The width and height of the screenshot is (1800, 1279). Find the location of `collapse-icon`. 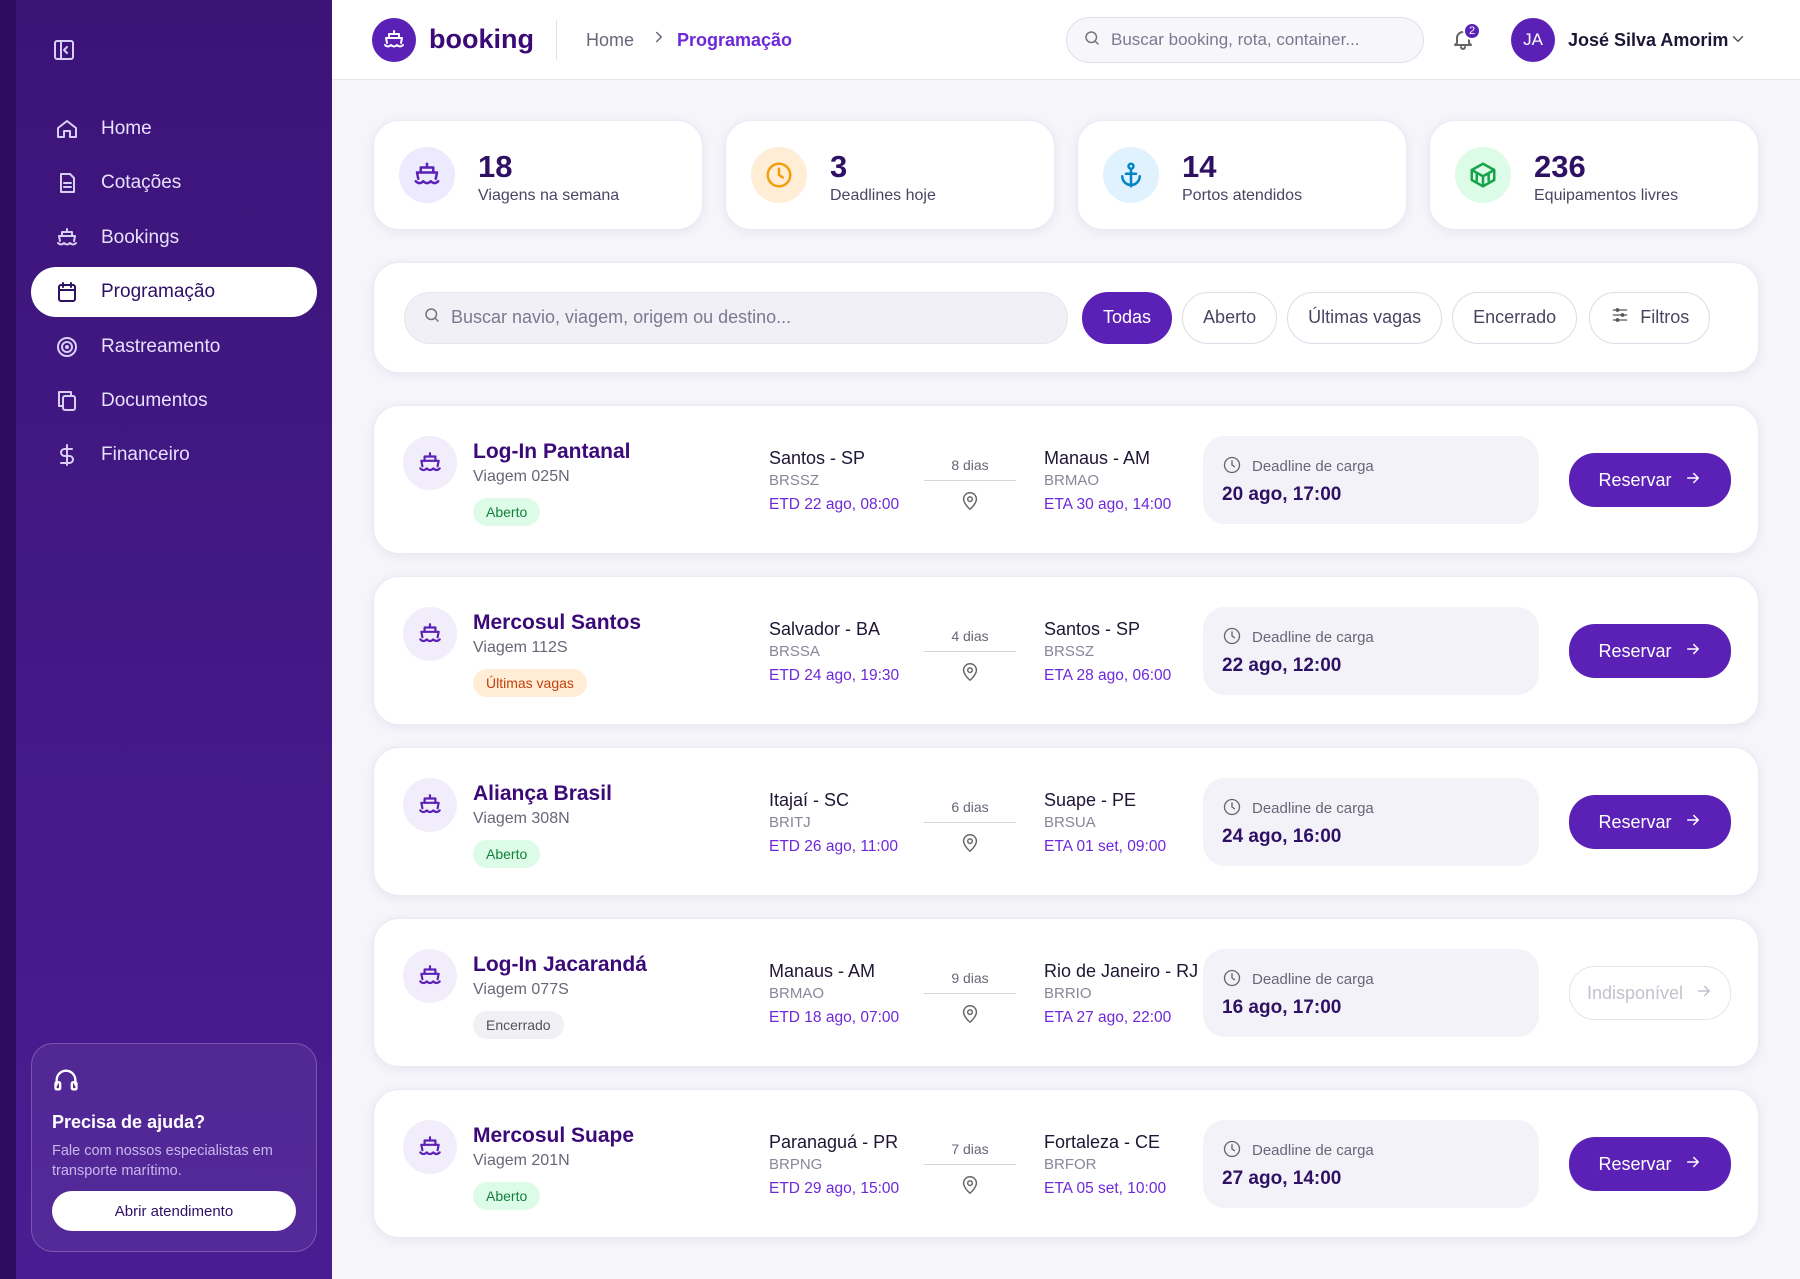

collapse-icon is located at coordinates (64, 52).